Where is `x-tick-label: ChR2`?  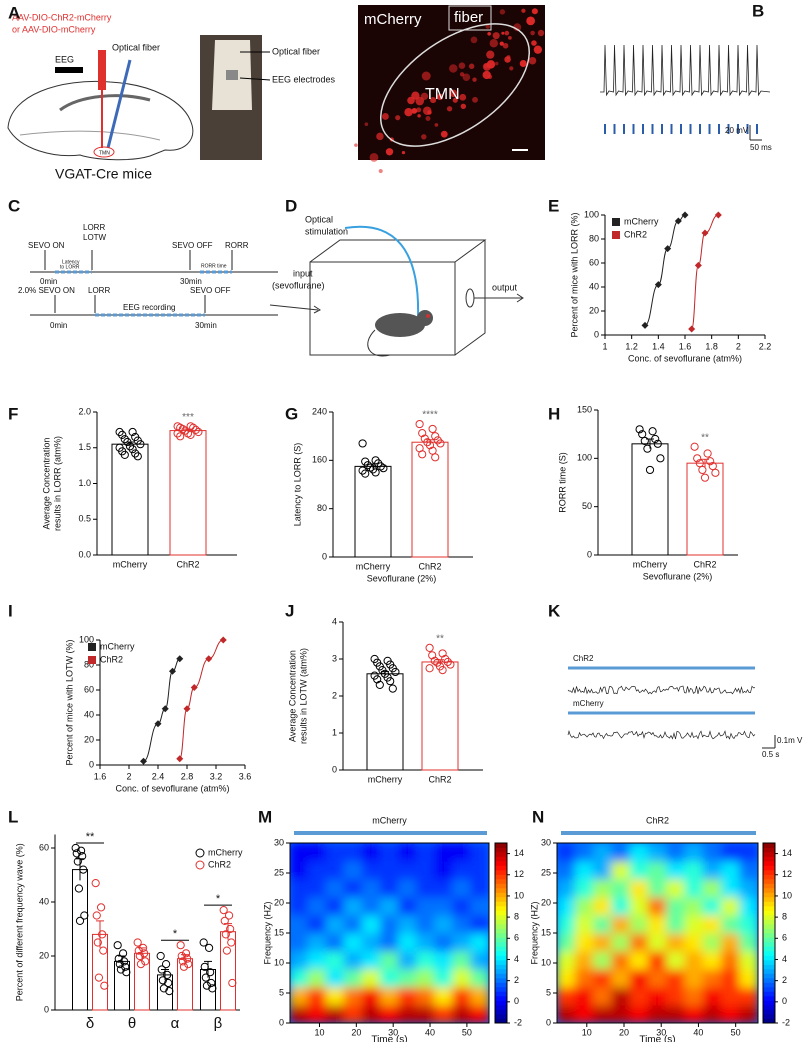
x-tick-label: ChR2 is located at coordinates (429, 566).